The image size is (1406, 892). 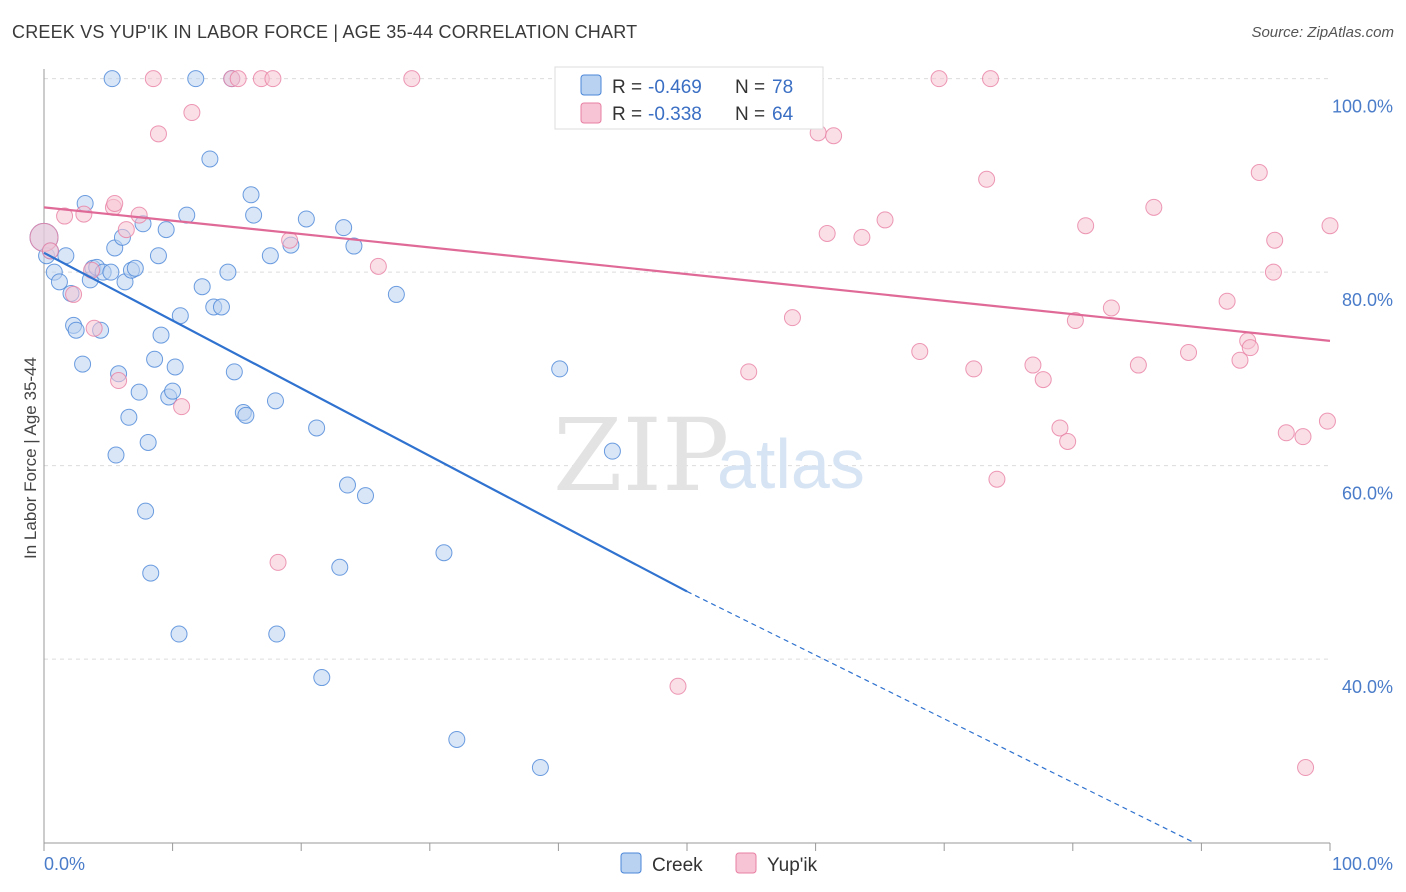 I want to click on x-tick-label-0: 0.0%, so click(x=64, y=864).